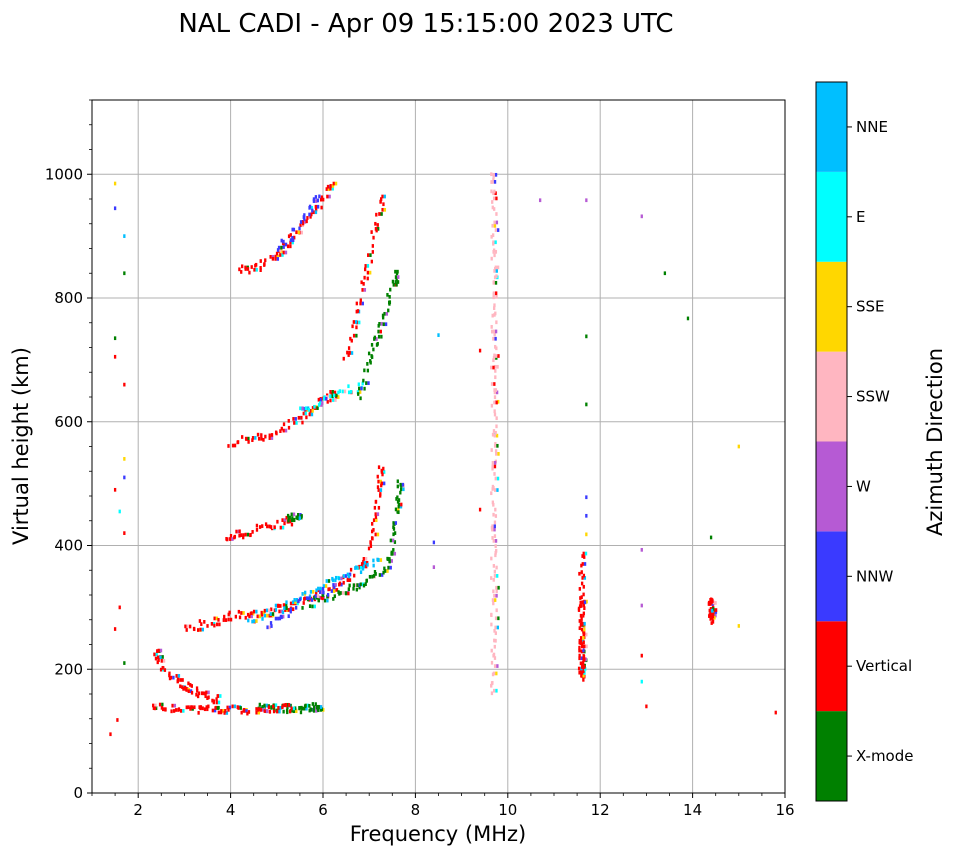  Describe the element at coordinates (323, 810) in the screenshot. I see `x-tick-label: 6` at that location.